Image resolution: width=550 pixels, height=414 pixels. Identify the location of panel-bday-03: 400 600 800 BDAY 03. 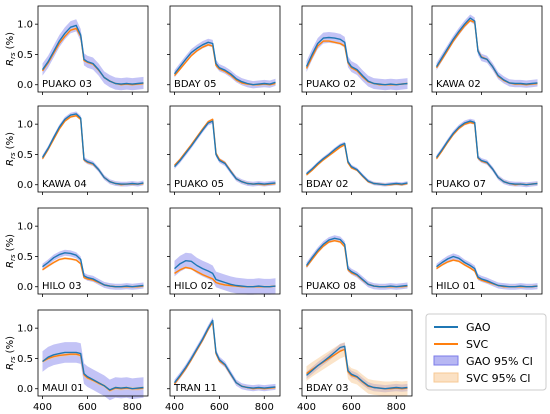
(355, 361).